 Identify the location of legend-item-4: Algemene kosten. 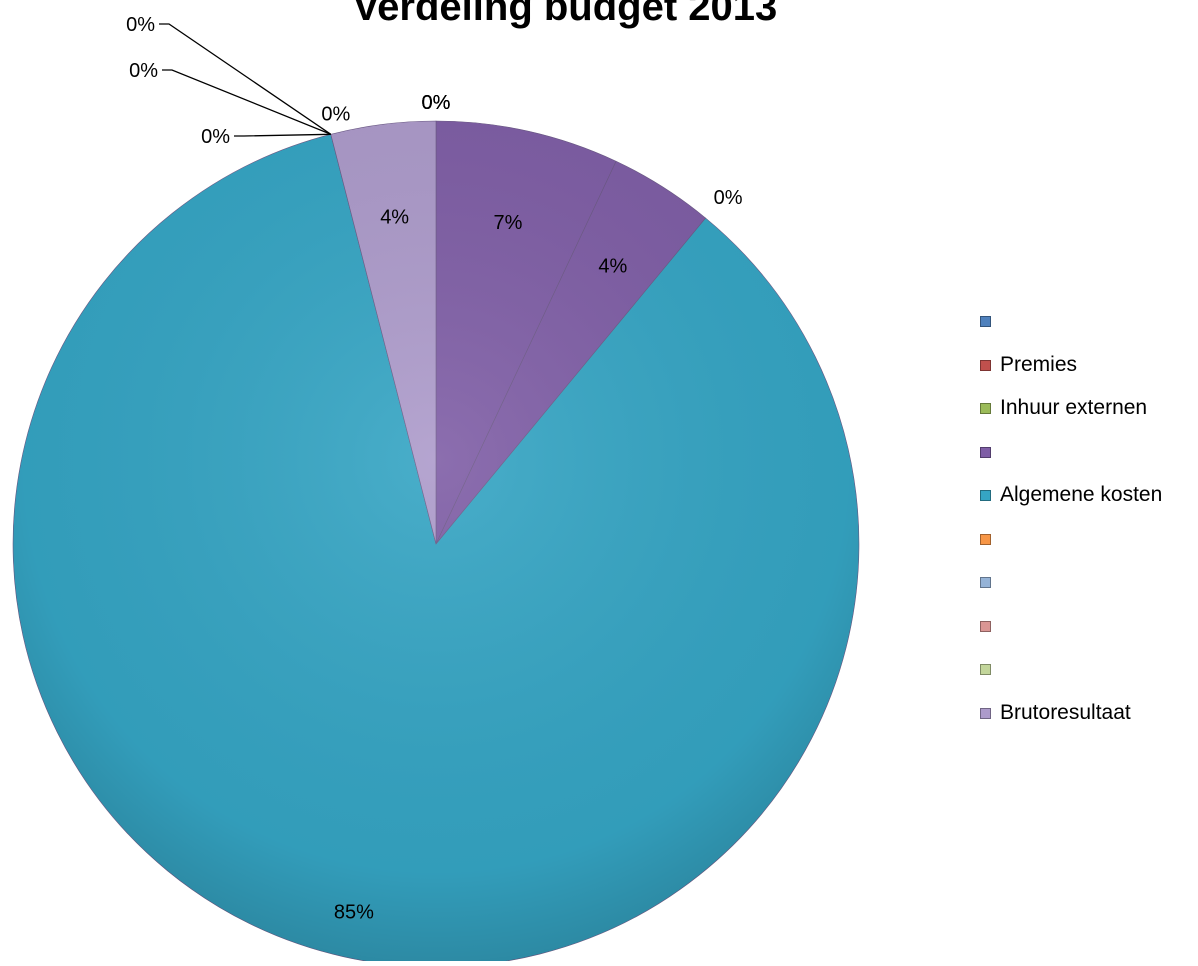
(1087, 497).